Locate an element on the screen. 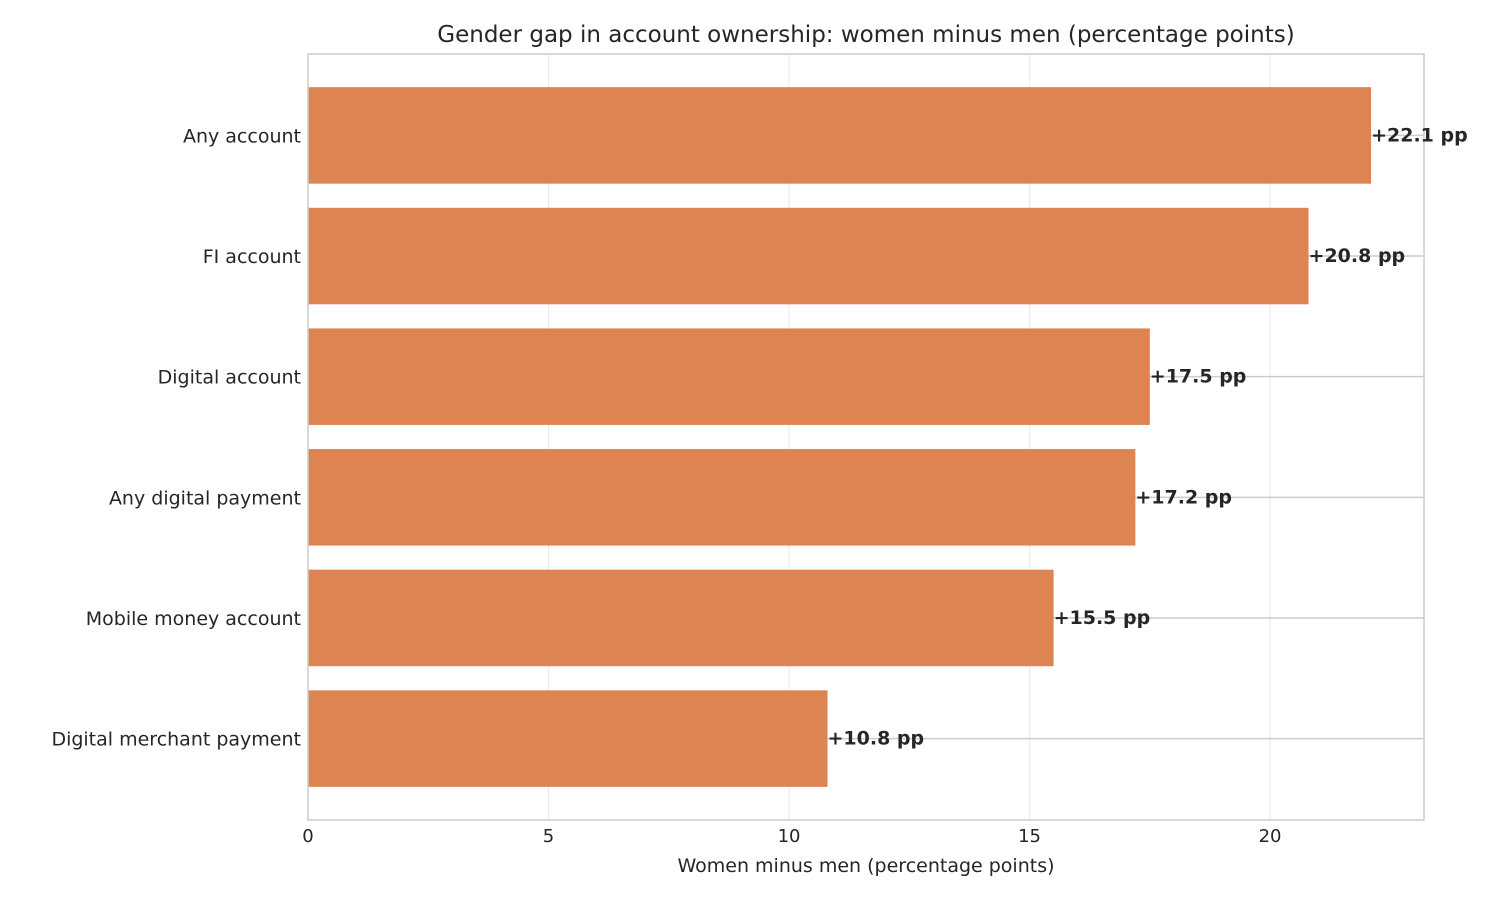 This screenshot has height=900, width=1500. y-tick-label: Any digital payment is located at coordinates (205, 498).